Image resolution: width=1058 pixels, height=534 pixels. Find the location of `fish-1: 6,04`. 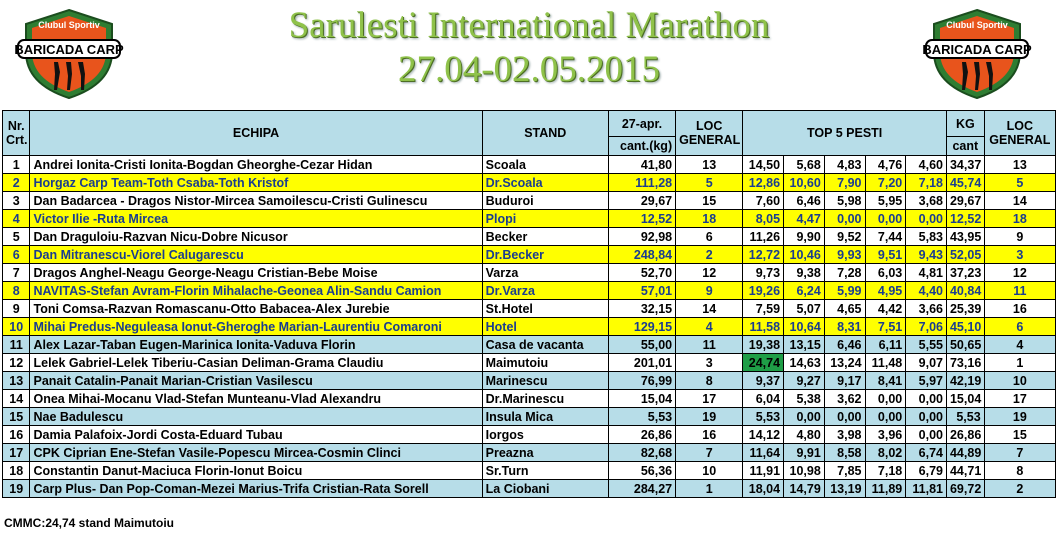

fish-1: 6,04 is located at coordinates (763, 398).